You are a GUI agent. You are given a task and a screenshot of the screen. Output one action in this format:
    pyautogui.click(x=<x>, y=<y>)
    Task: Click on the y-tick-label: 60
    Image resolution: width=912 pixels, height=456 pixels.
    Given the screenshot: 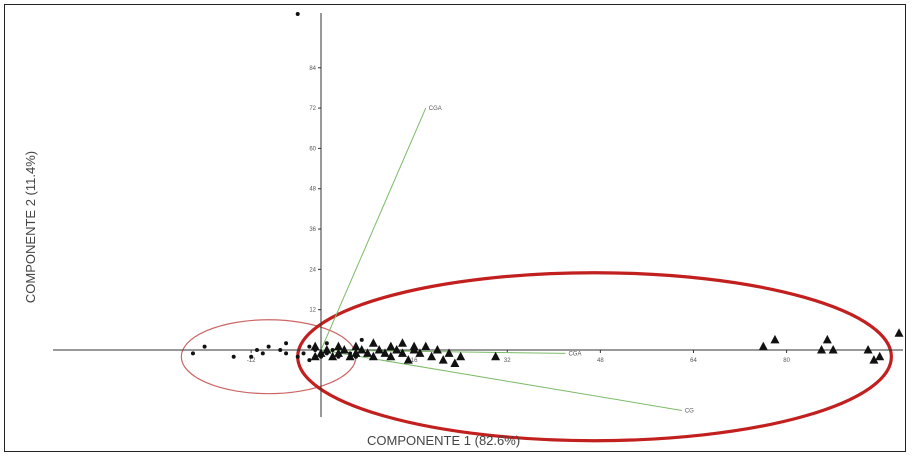 What is the action you would take?
    pyautogui.click(x=312, y=149)
    